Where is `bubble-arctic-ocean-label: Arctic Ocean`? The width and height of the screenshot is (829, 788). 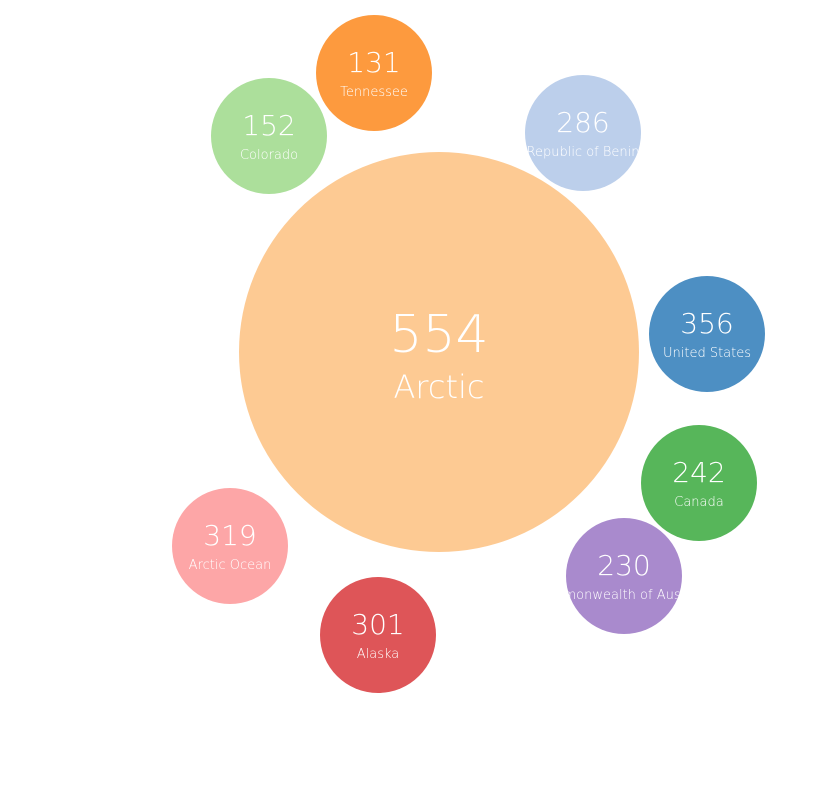 bubble-arctic-ocean-label: Arctic Ocean is located at coordinates (230, 565).